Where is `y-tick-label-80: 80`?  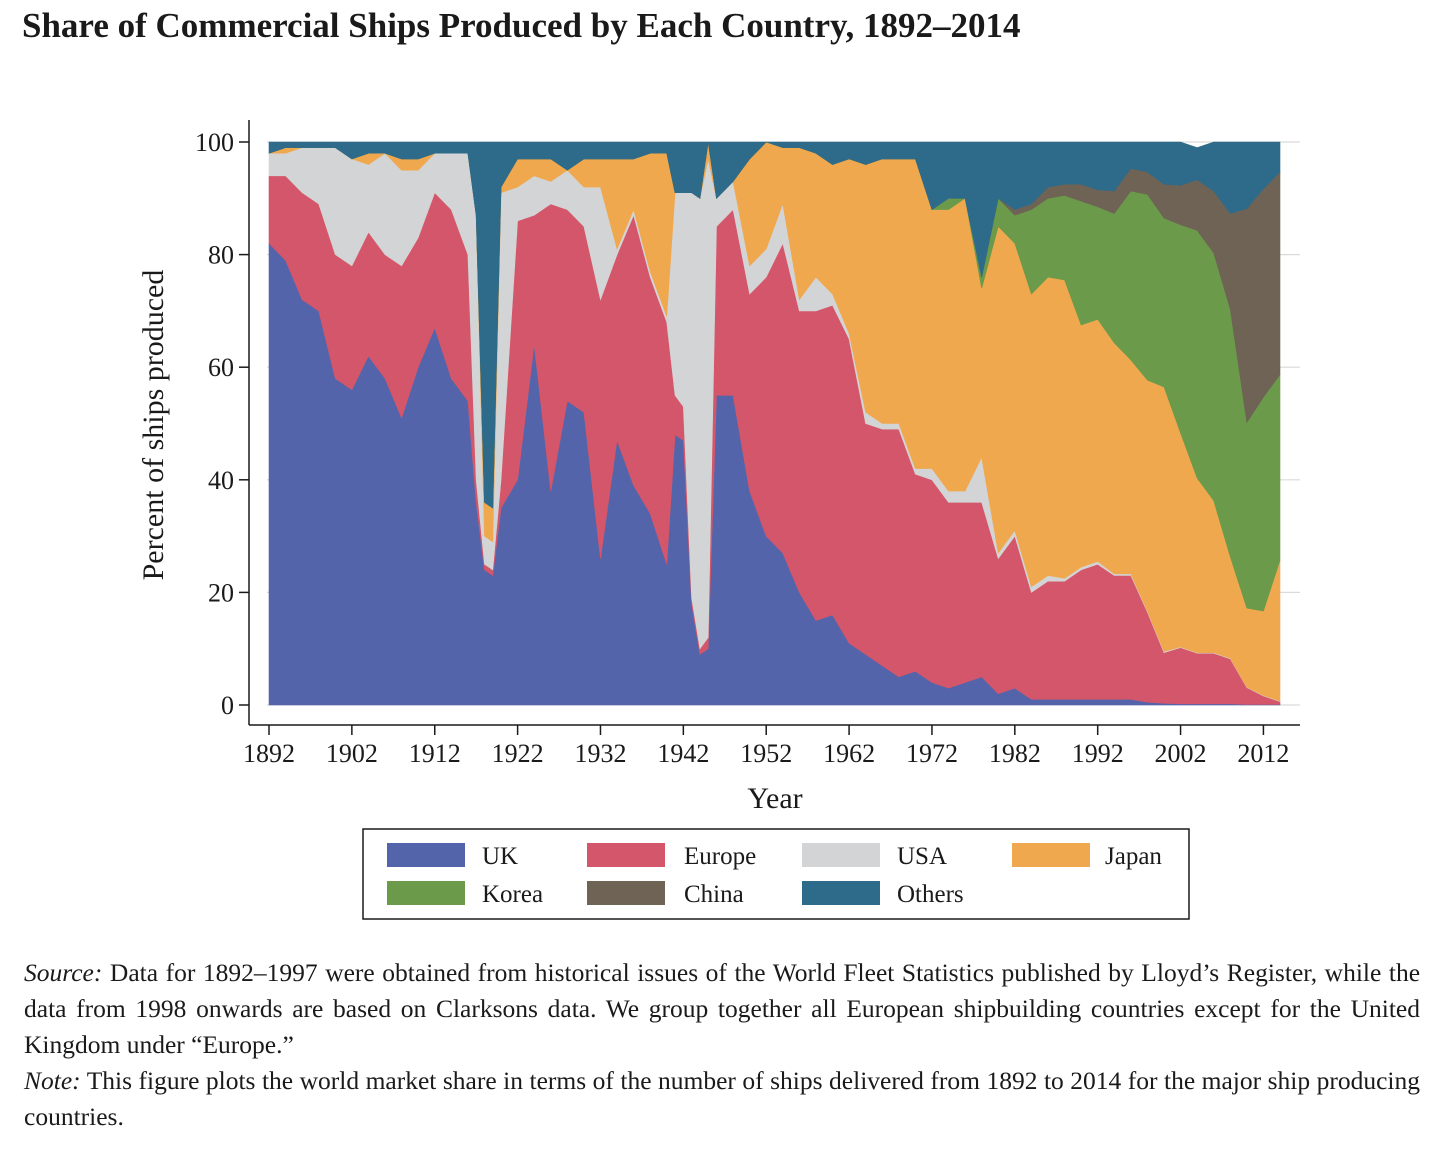 y-tick-label-80: 80 is located at coordinates (221, 255).